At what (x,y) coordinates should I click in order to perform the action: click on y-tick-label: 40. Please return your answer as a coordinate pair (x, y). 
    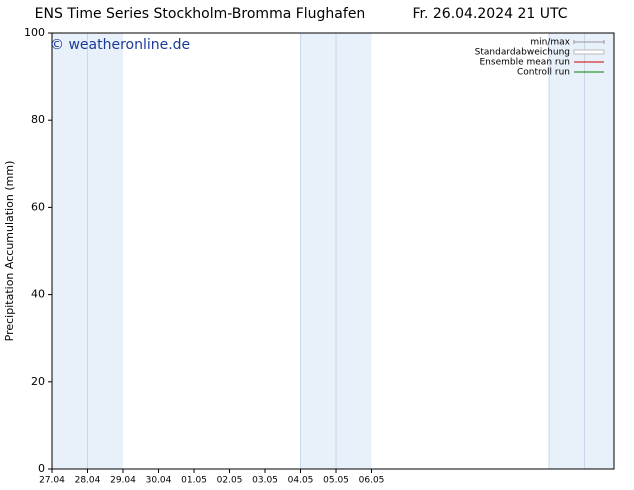
    Looking at the image, I should click on (38, 294).